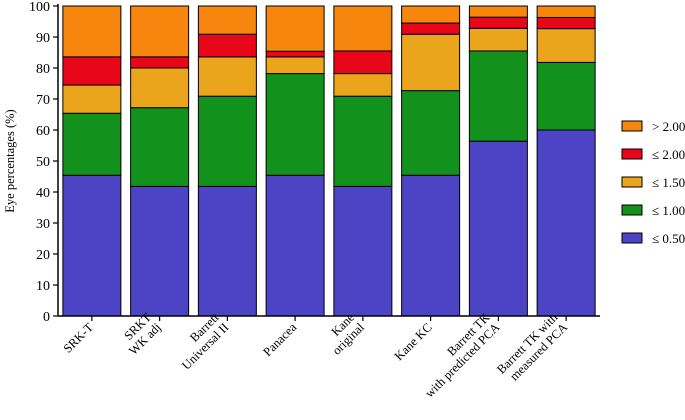  What do you see at coordinates (43, 286) in the screenshot?
I see `y-tick-label-10: 10` at bounding box center [43, 286].